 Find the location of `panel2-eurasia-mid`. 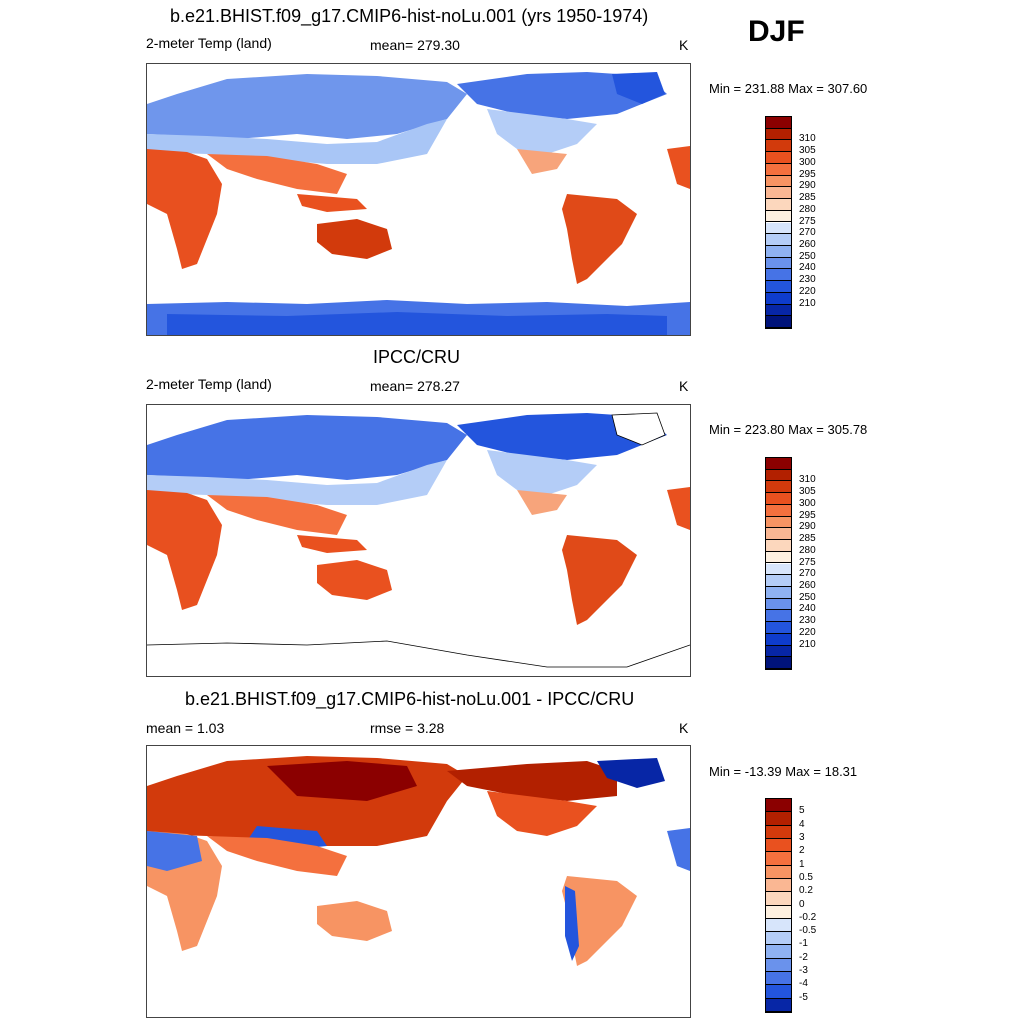

panel2-eurasia-mid is located at coordinates (297, 482).